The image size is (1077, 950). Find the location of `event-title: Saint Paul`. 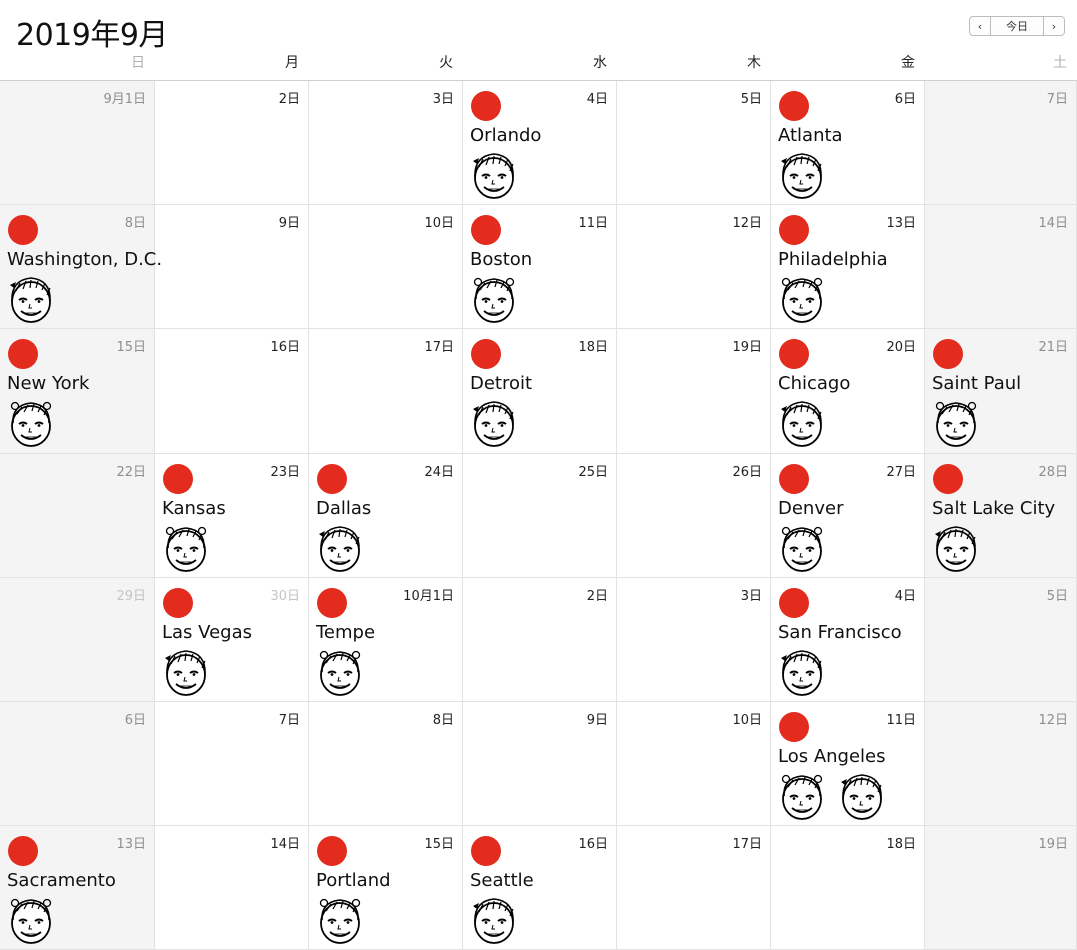

event-title: Saint Paul is located at coordinates (977, 383).